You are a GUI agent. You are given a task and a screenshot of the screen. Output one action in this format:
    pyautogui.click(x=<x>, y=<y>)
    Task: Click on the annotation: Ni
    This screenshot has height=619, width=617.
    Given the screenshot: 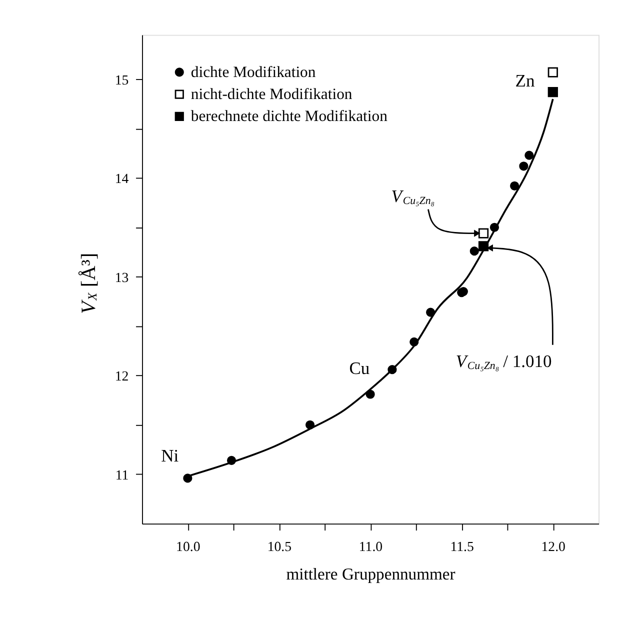 What is the action you would take?
    pyautogui.click(x=170, y=456)
    